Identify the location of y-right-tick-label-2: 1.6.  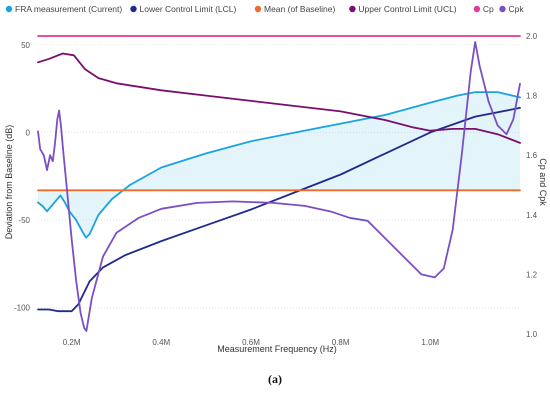
(532, 155).